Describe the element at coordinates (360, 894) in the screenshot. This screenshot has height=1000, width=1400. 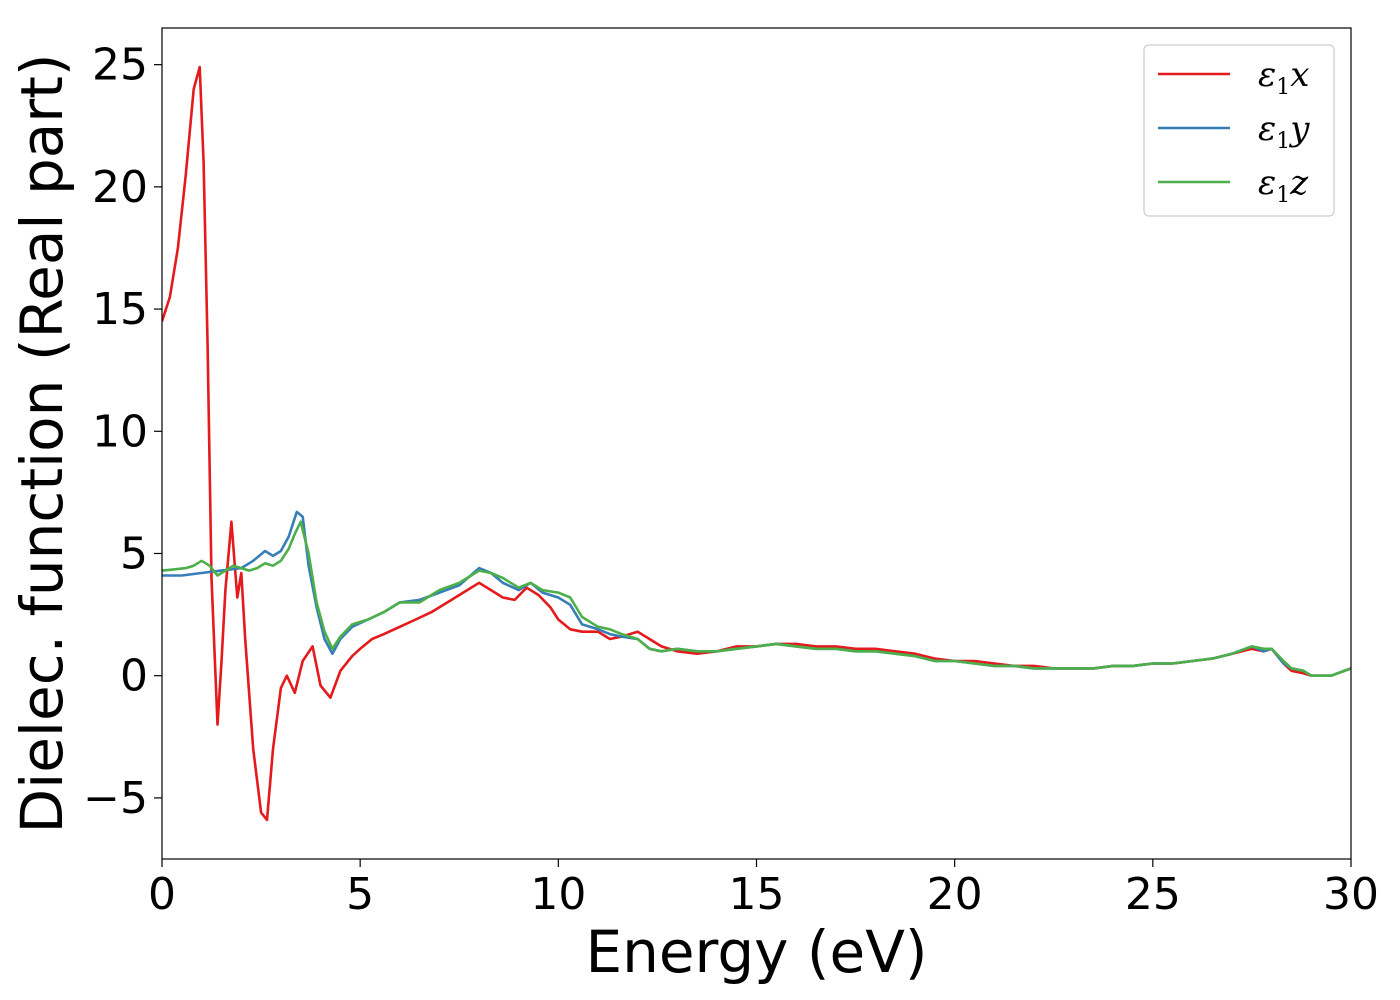
I see `x-tick-label: 5` at that location.